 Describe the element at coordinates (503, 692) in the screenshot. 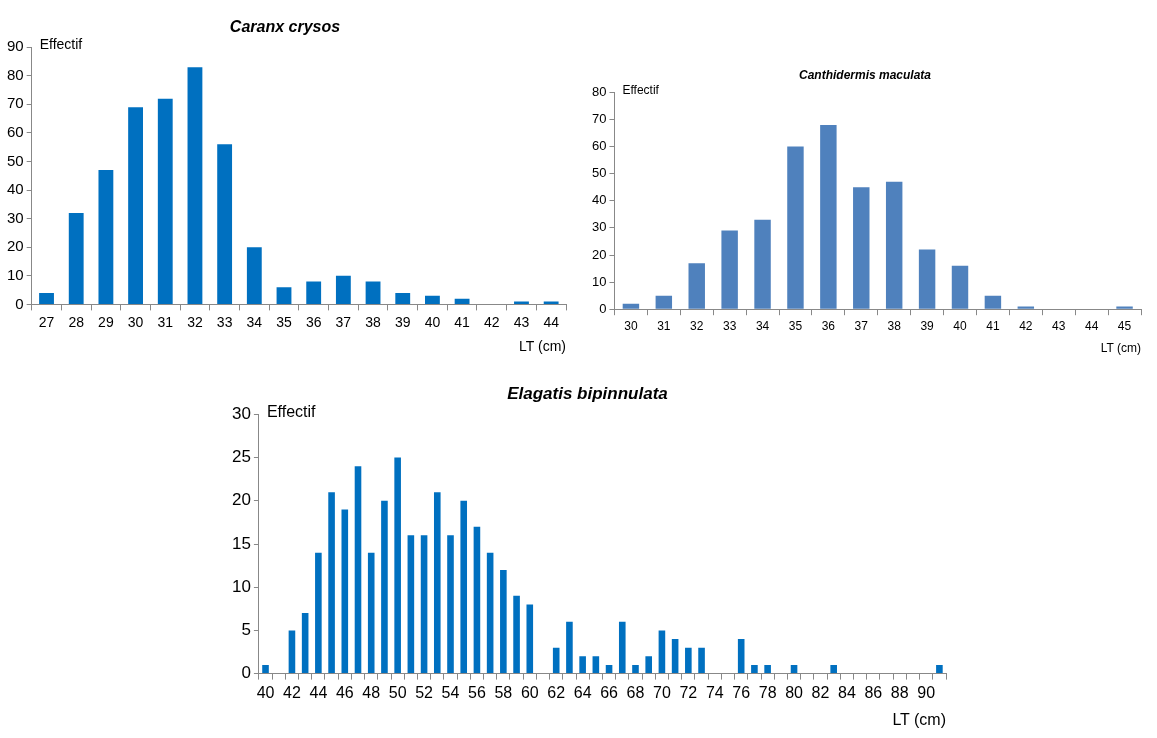

I see `x-tick-label: 58` at that location.